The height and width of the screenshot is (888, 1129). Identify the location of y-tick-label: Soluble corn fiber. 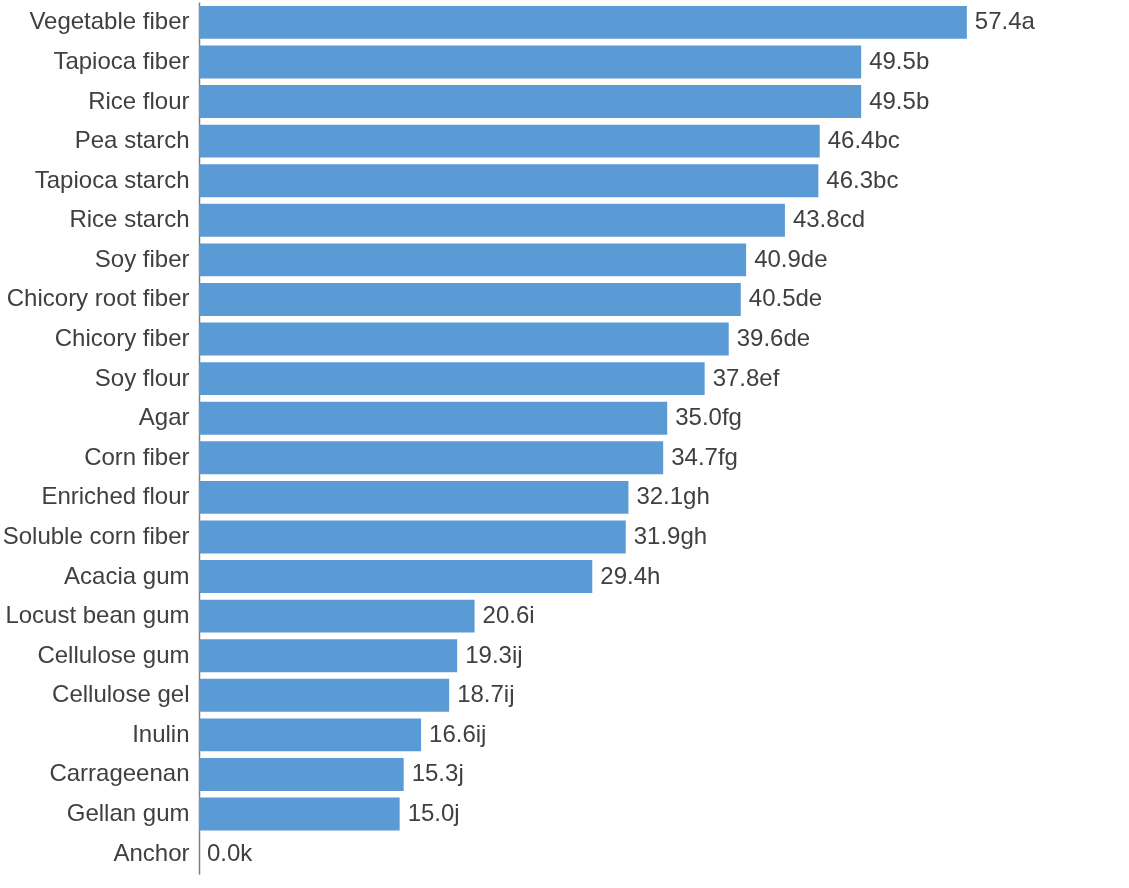
(96, 535).